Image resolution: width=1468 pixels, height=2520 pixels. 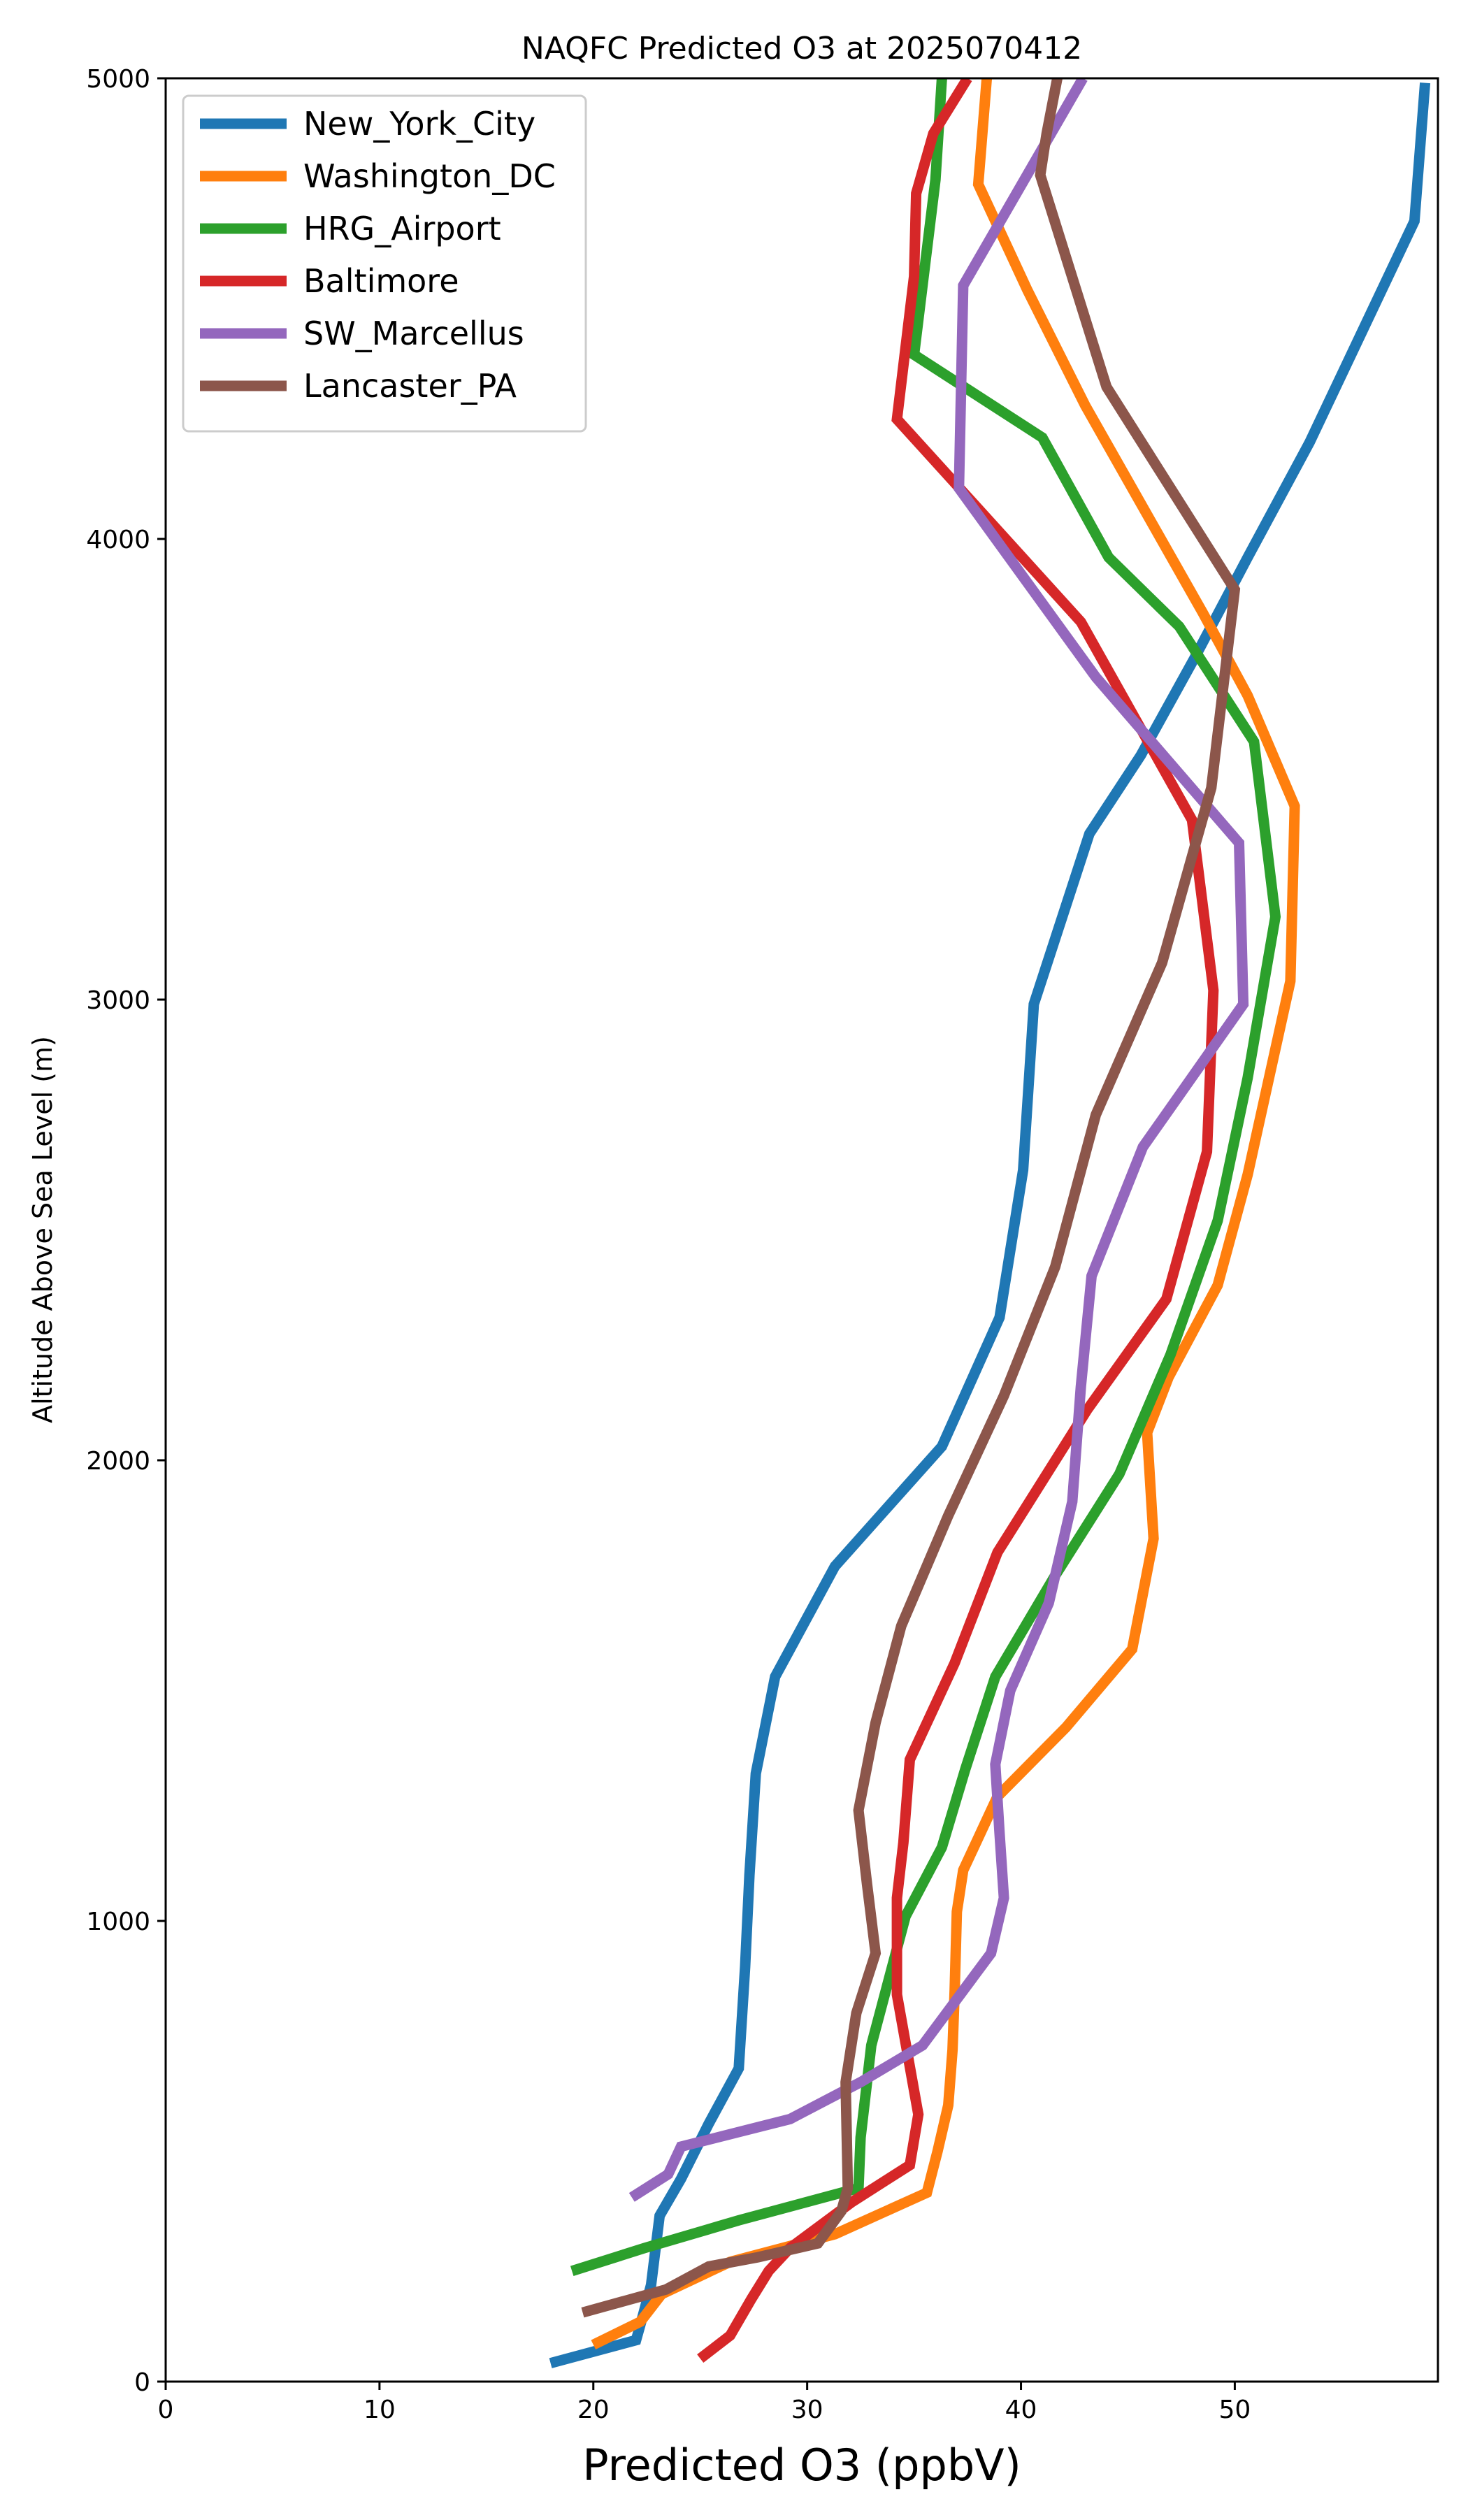 I want to click on y-axis-label: Altitude Above Sea Level (m), so click(x=42, y=1229).